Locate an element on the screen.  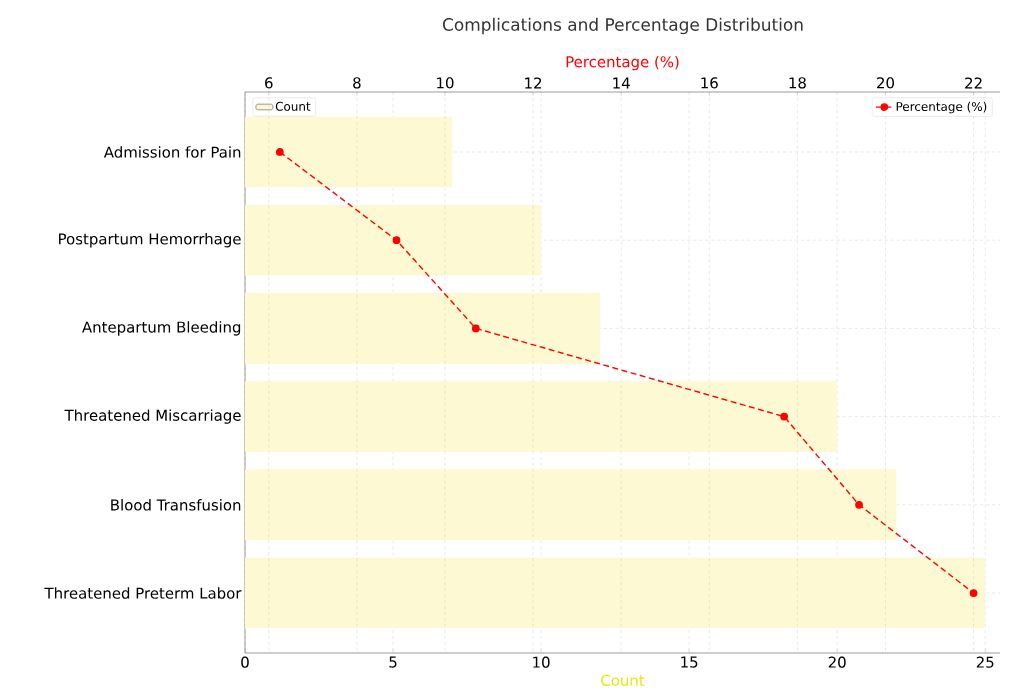
y-tick-label: Admission for Pain is located at coordinates (172, 152).